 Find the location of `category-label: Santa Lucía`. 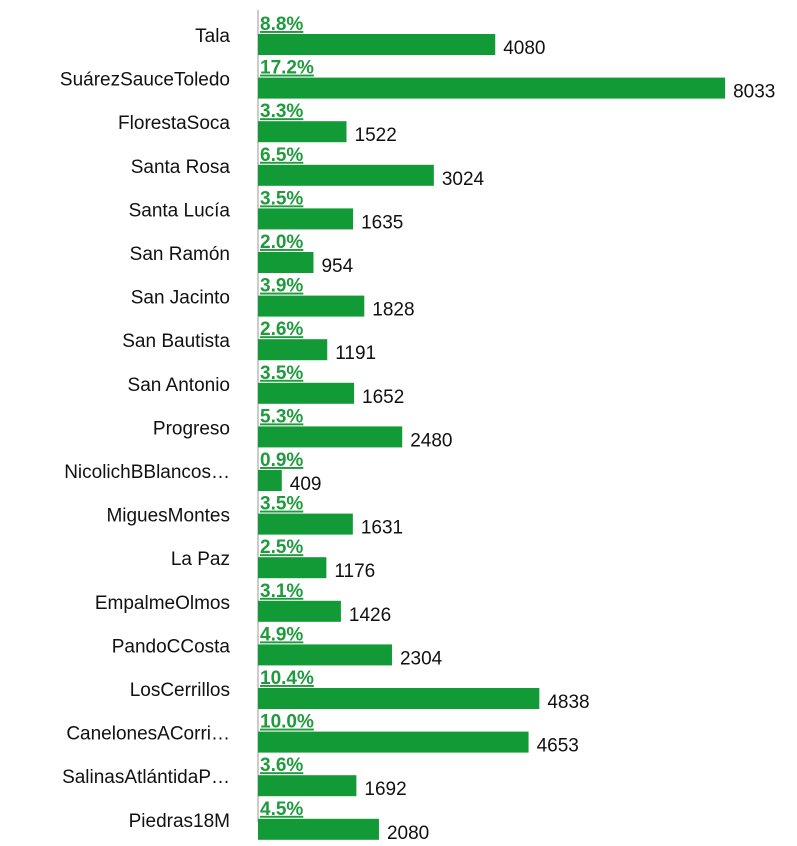

category-label: Santa Lucía is located at coordinates (180, 210).